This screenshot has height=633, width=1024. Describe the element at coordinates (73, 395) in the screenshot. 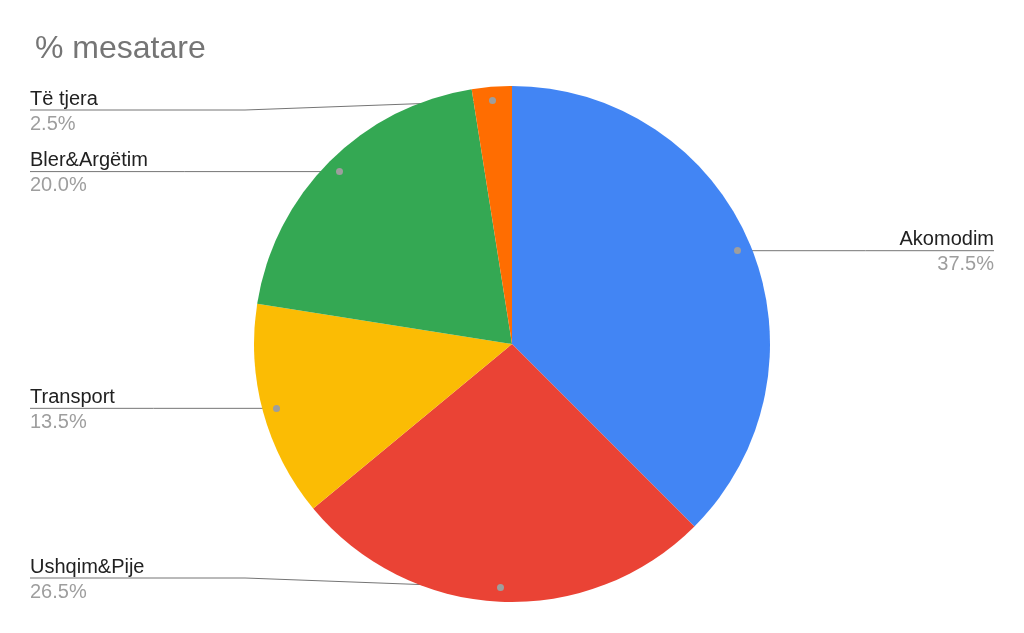

I see `slice-label: Transport` at that location.